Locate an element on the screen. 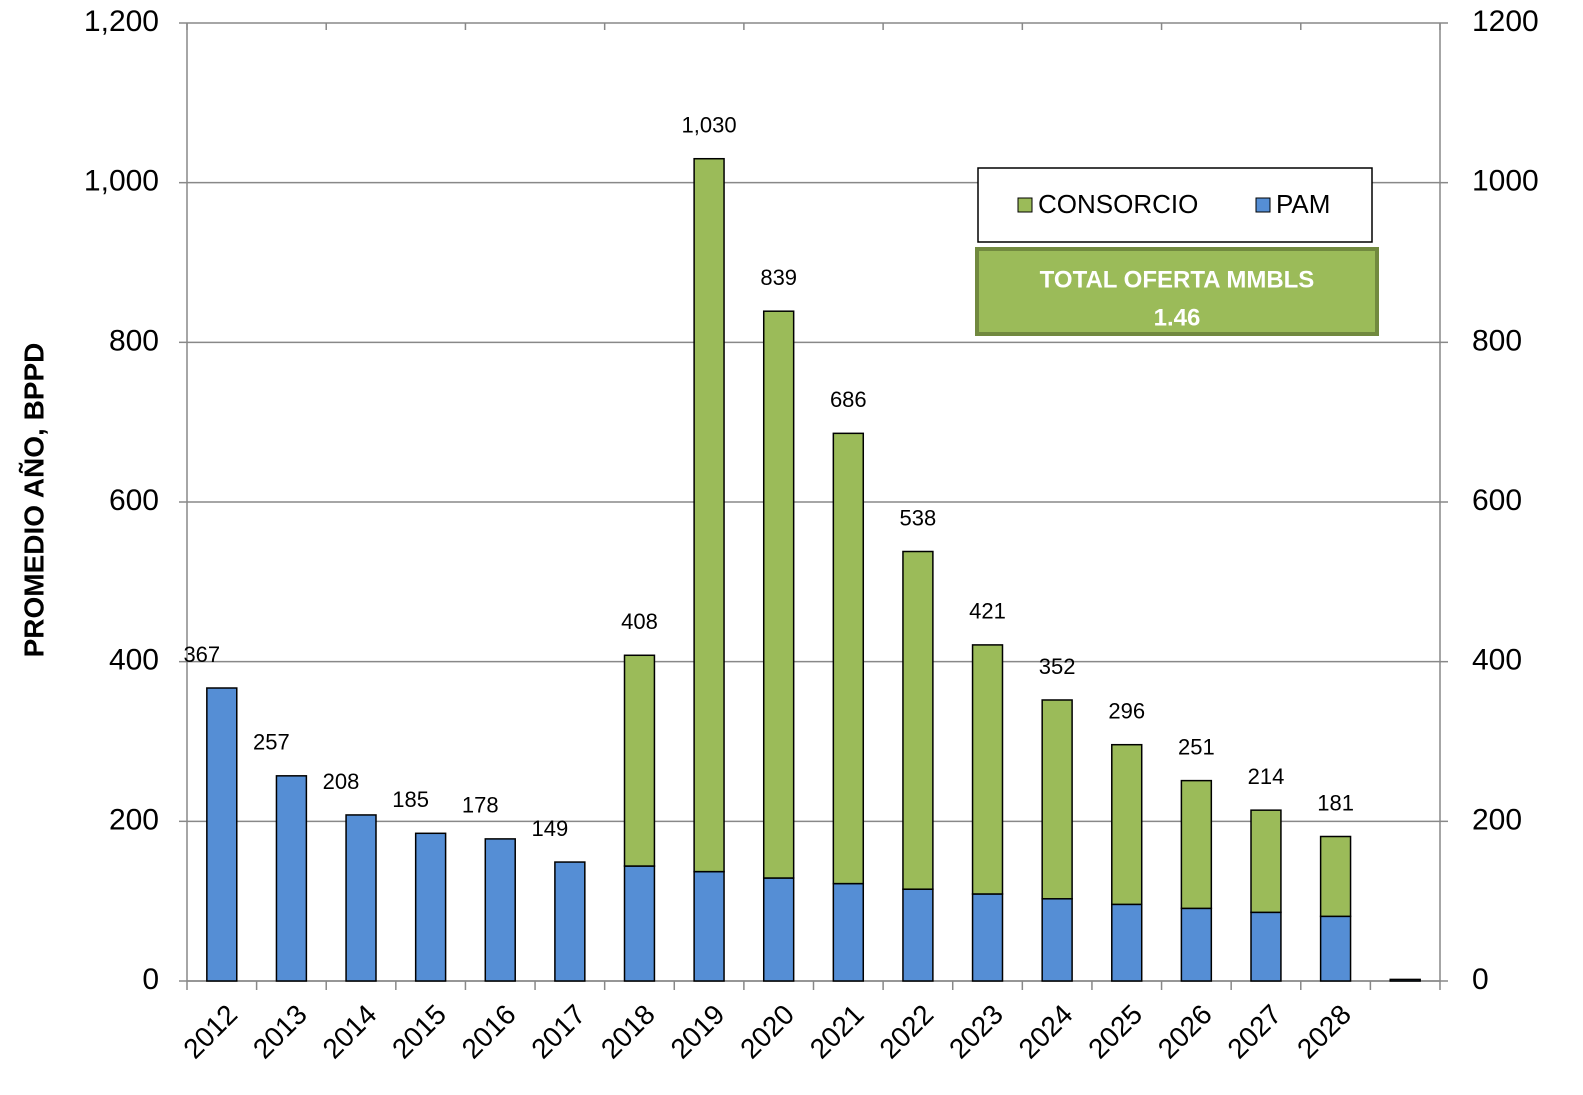 This screenshot has height=1095, width=1583. y2-tick-label: 1200 is located at coordinates (1505, 21).